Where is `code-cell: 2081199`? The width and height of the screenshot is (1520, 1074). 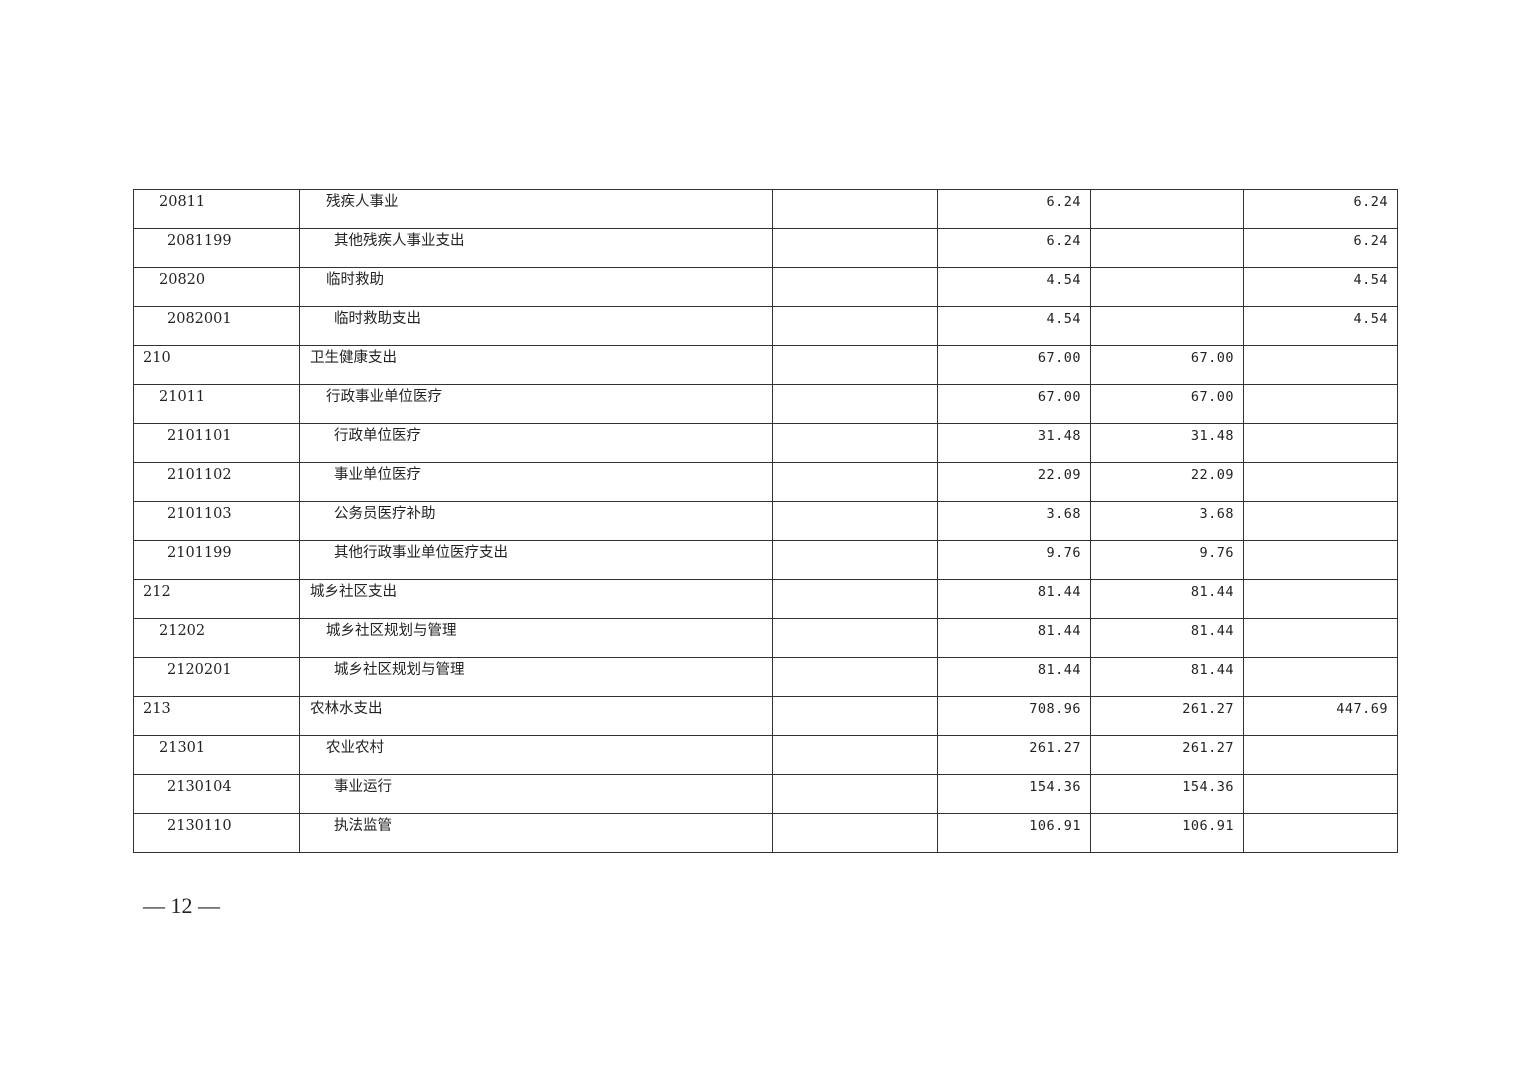 code-cell: 2081199 is located at coordinates (216, 248).